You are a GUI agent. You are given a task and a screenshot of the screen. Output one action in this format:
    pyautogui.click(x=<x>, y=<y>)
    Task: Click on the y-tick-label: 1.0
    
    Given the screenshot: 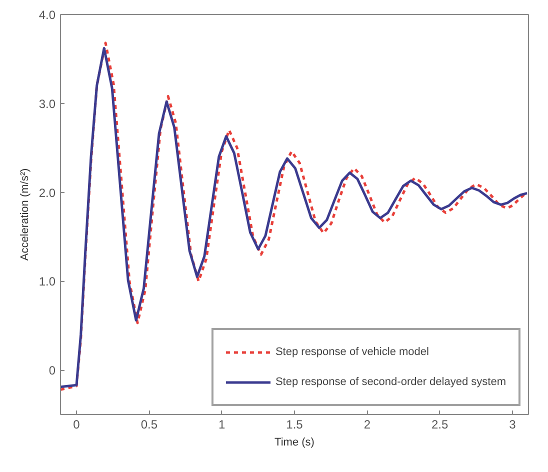 What is the action you would take?
    pyautogui.click(x=47, y=281)
    